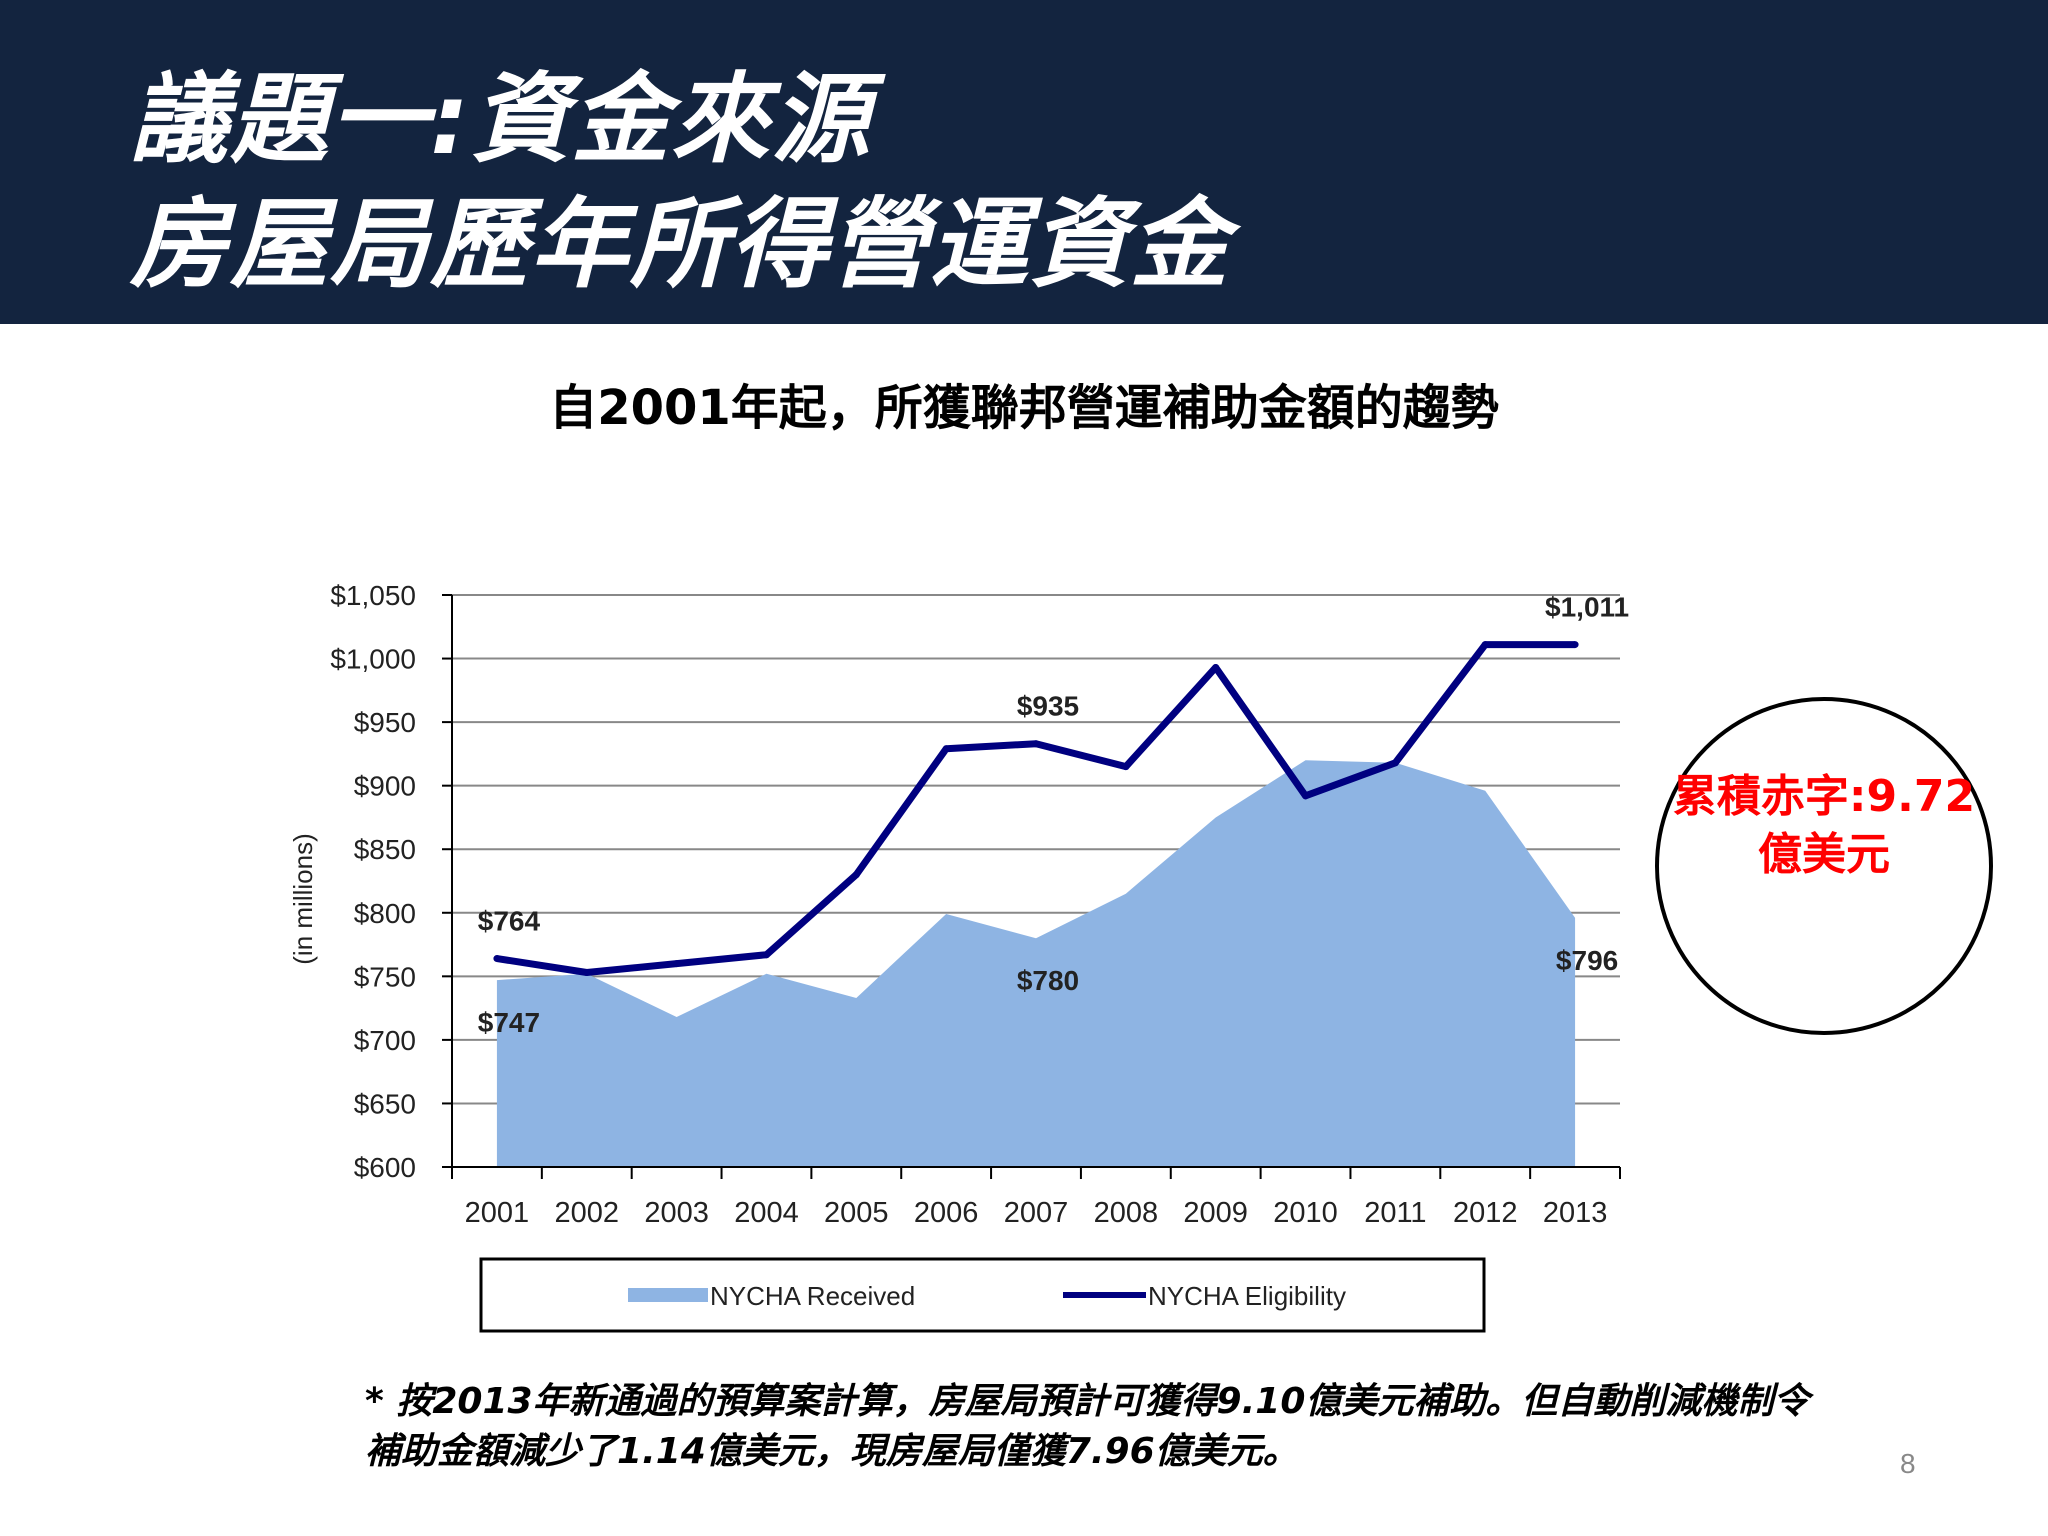 The width and height of the screenshot is (2048, 1536). Describe the element at coordinates (385, 1040) in the screenshot. I see `y-tick-label: $700` at that location.